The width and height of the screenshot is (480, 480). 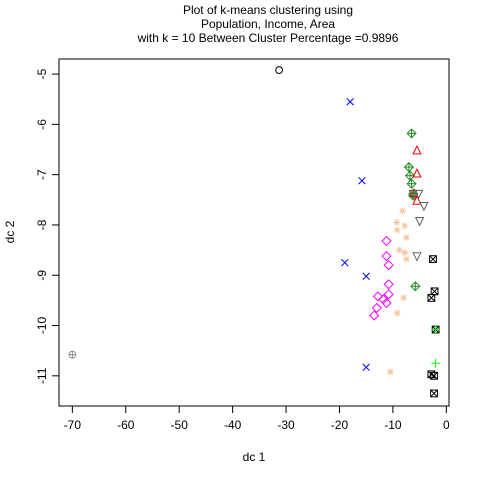 What do you see at coordinates (254, 457) in the screenshot?
I see `x-axis-title: dc 1` at bounding box center [254, 457].